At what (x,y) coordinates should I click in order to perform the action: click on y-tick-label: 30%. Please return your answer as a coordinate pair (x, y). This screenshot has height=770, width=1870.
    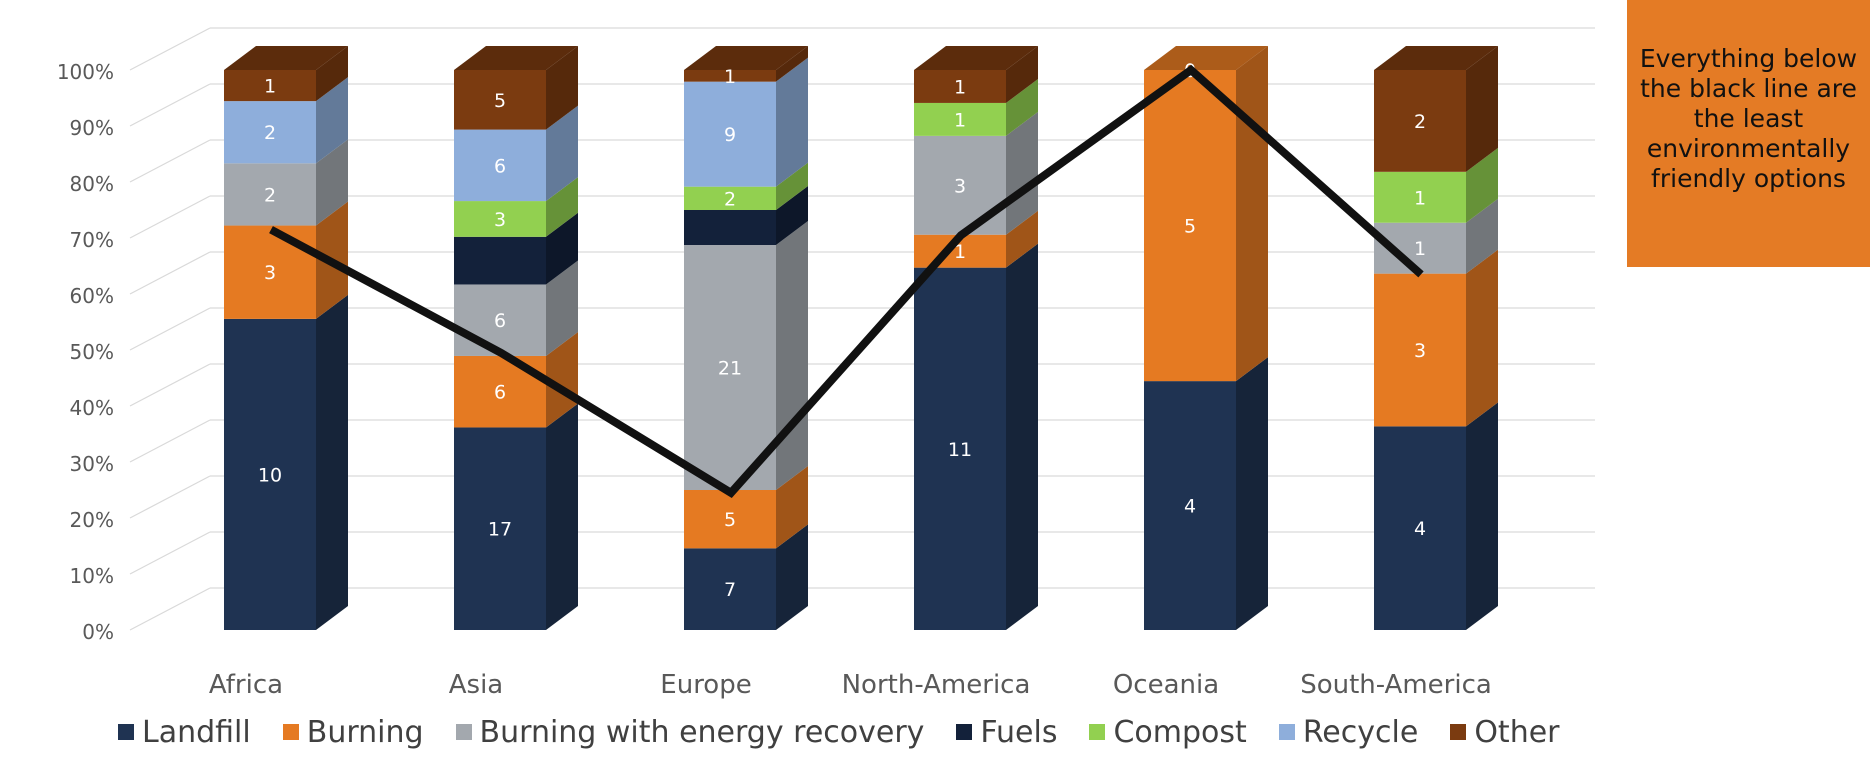
    Looking at the image, I should click on (92, 464).